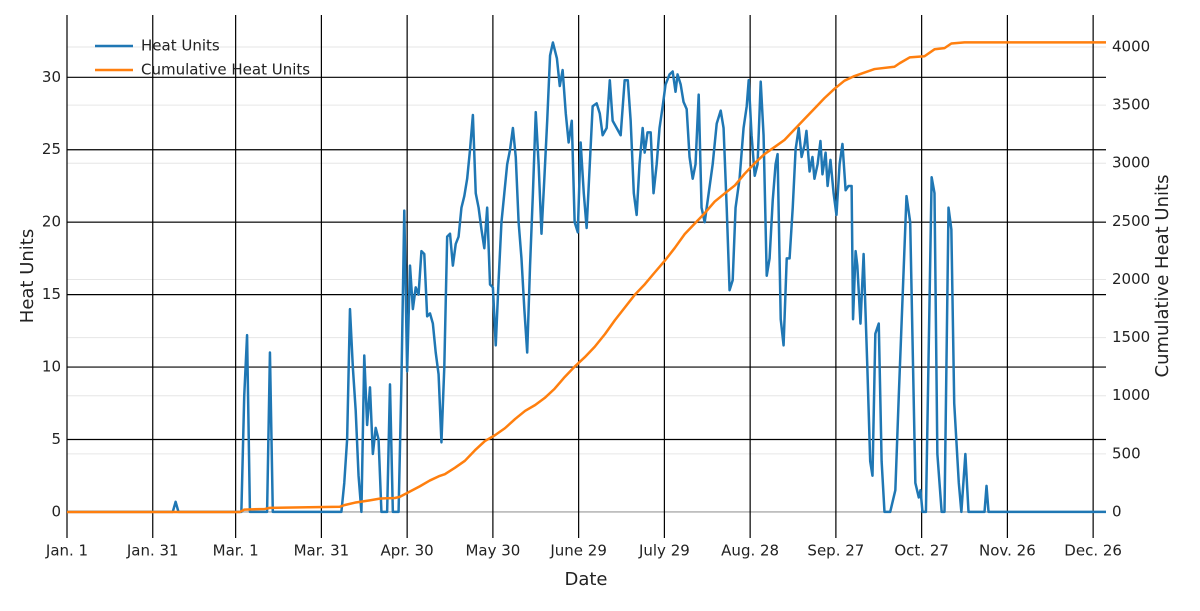 This screenshot has width=1200, height=611. Describe the element at coordinates (1126, 453) in the screenshot. I see `y2-tick-label: 500` at that location.